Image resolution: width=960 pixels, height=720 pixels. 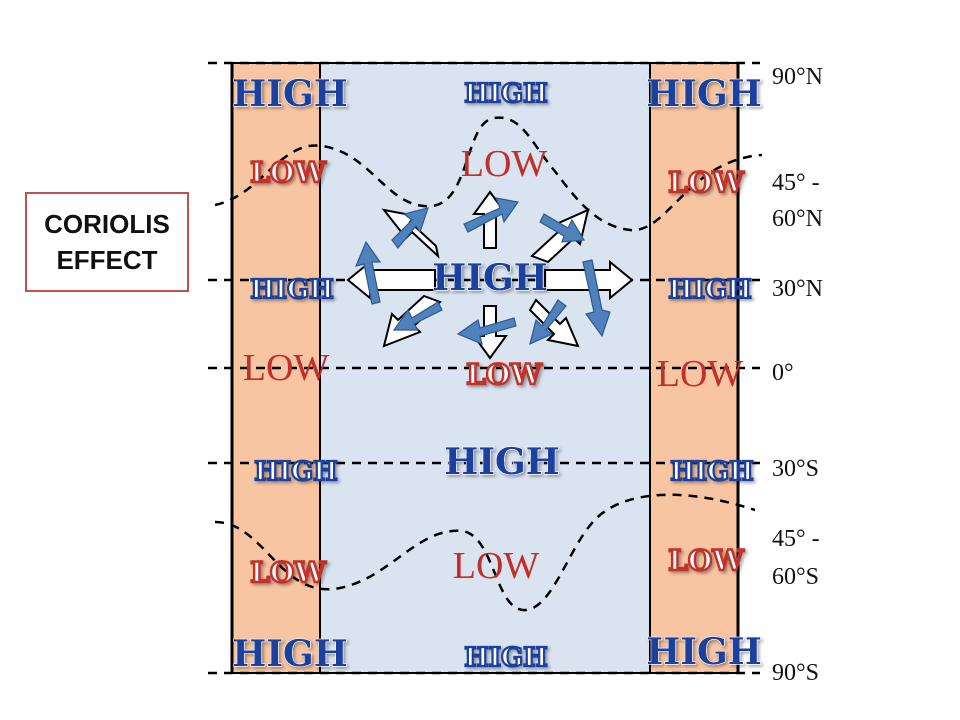 I want to click on blue-arrow-left-vertical, so click(x=368, y=272).